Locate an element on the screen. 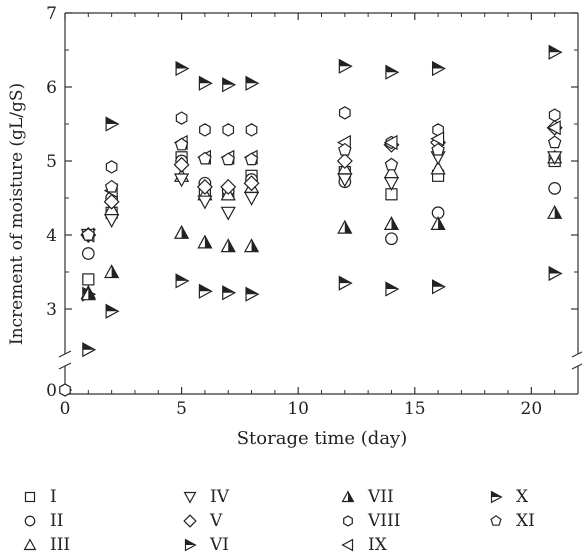  legend-label: V is located at coordinates (216, 521).